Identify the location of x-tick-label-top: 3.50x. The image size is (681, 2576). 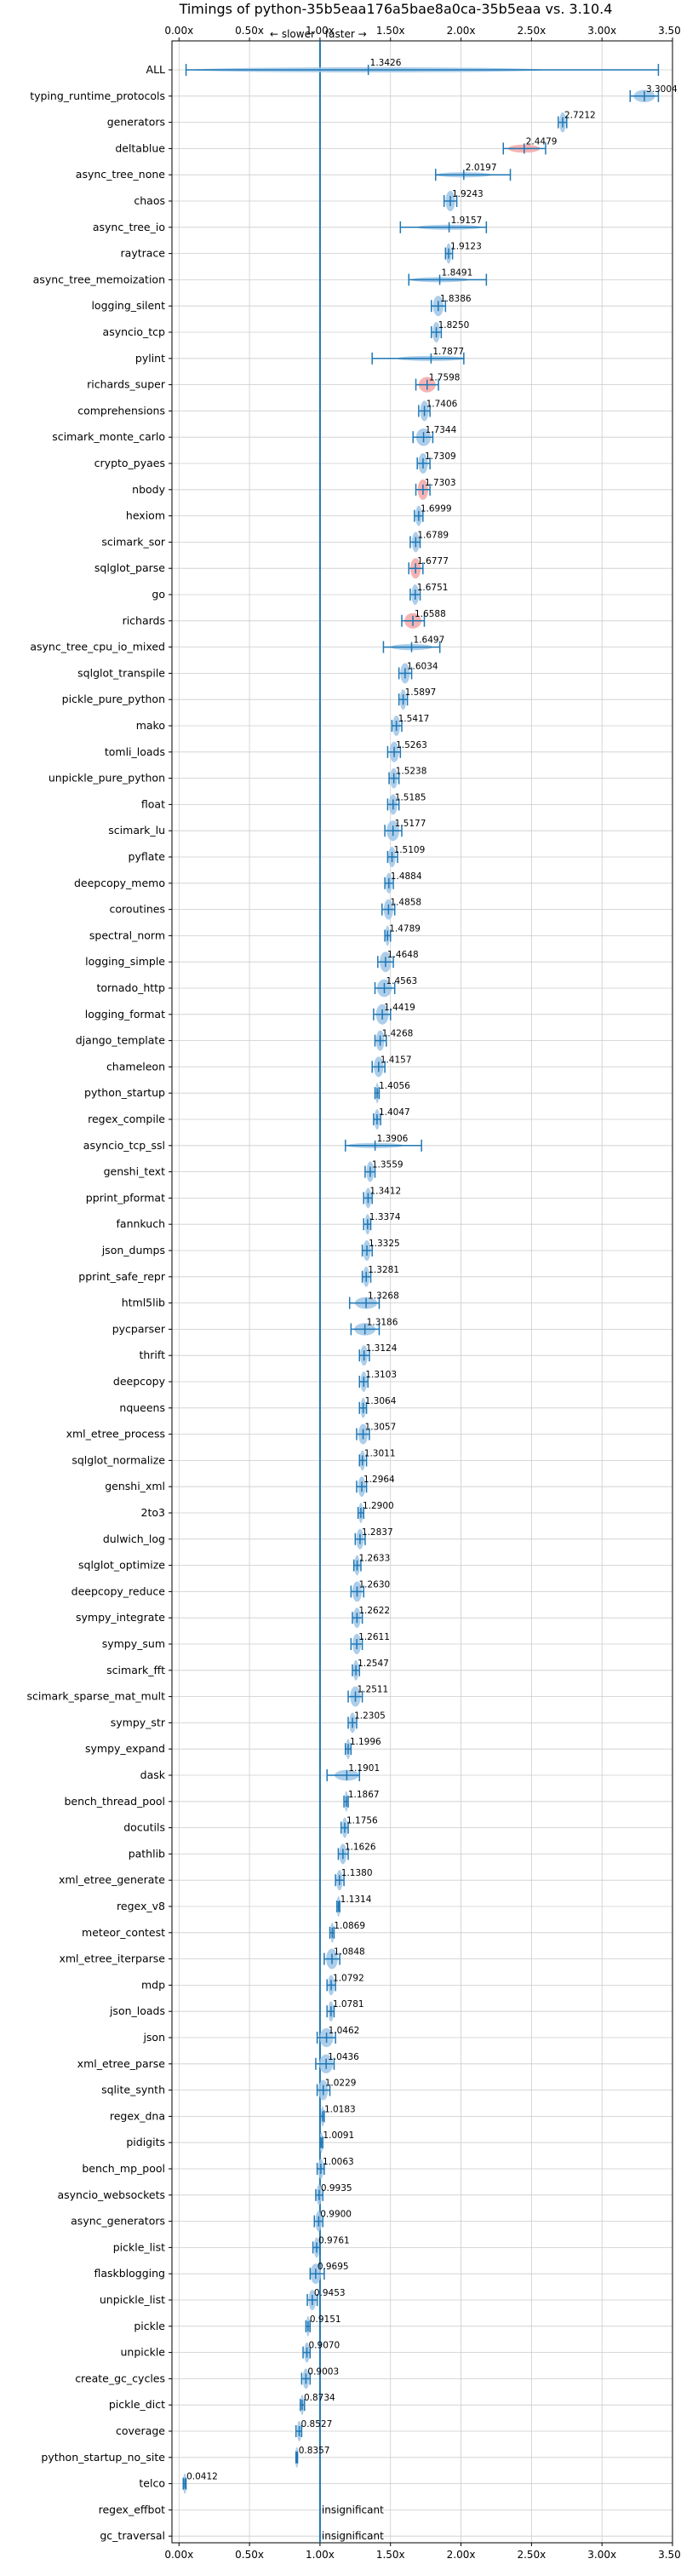
(669, 31).